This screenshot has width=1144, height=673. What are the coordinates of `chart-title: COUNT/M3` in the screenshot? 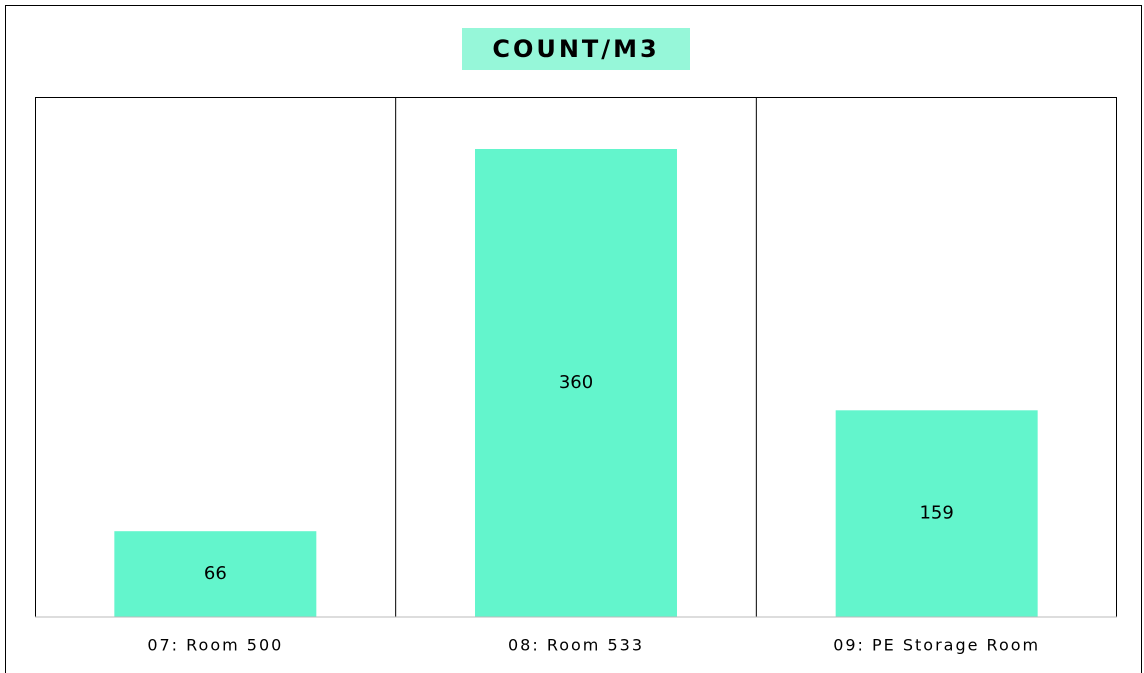 It's located at (575, 49).